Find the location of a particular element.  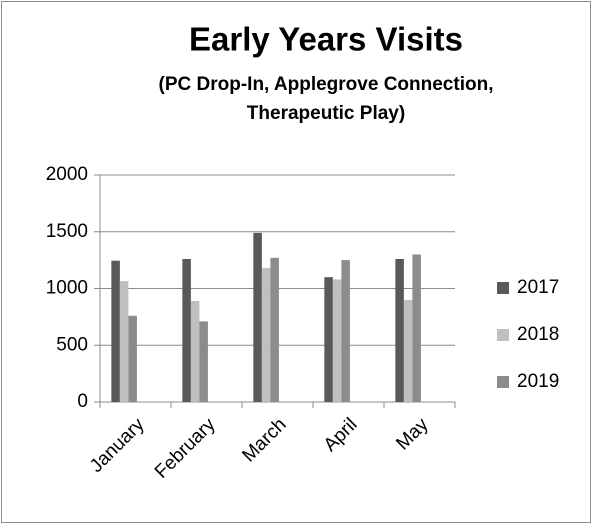

chart-subtitle: Therapeutic Play) is located at coordinates (326, 113).